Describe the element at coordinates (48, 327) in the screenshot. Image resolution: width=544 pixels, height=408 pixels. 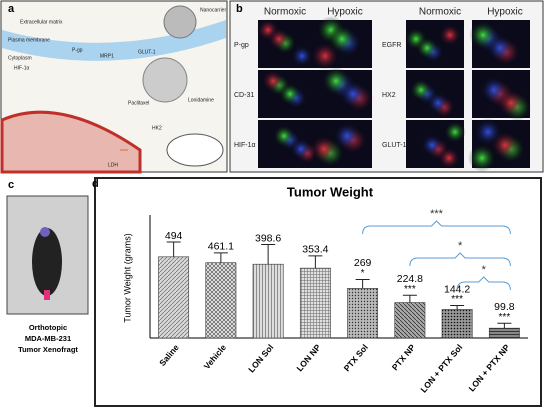
I see `caption: Orthotopic` at that location.